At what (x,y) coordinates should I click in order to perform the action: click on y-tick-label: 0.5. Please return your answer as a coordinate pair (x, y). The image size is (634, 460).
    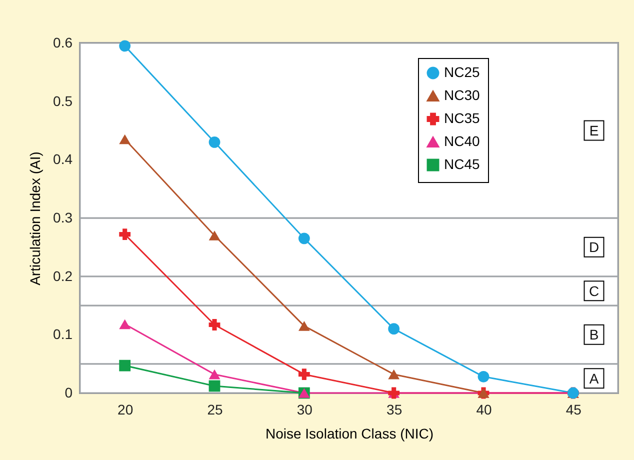
    Looking at the image, I should click on (63, 100).